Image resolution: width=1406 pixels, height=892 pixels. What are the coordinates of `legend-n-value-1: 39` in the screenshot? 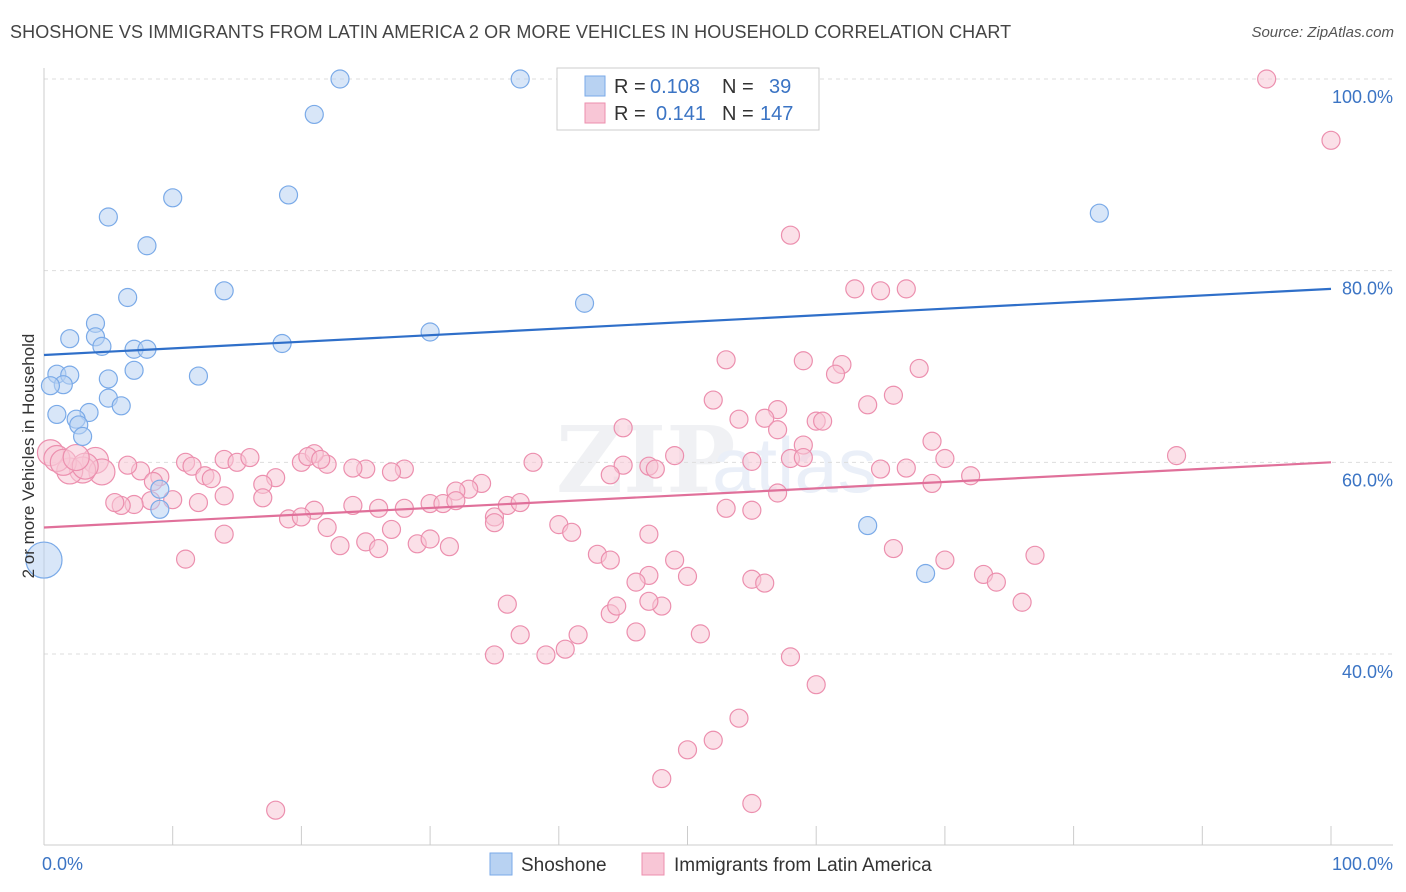 It's located at (780, 87).